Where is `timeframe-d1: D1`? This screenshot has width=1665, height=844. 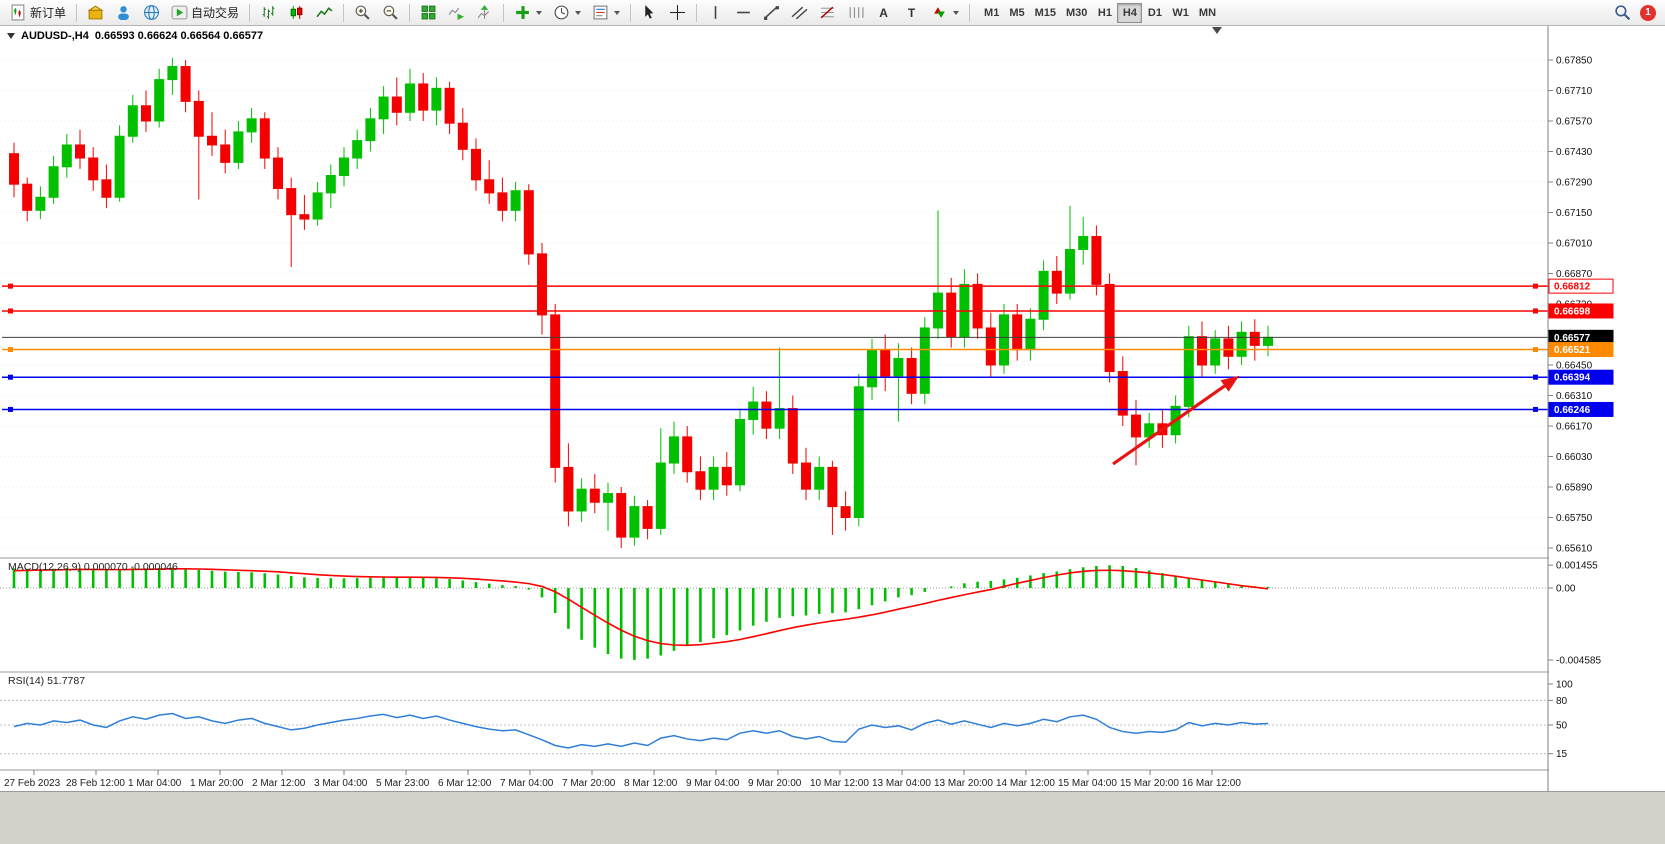
timeframe-d1: D1 is located at coordinates (1154, 13).